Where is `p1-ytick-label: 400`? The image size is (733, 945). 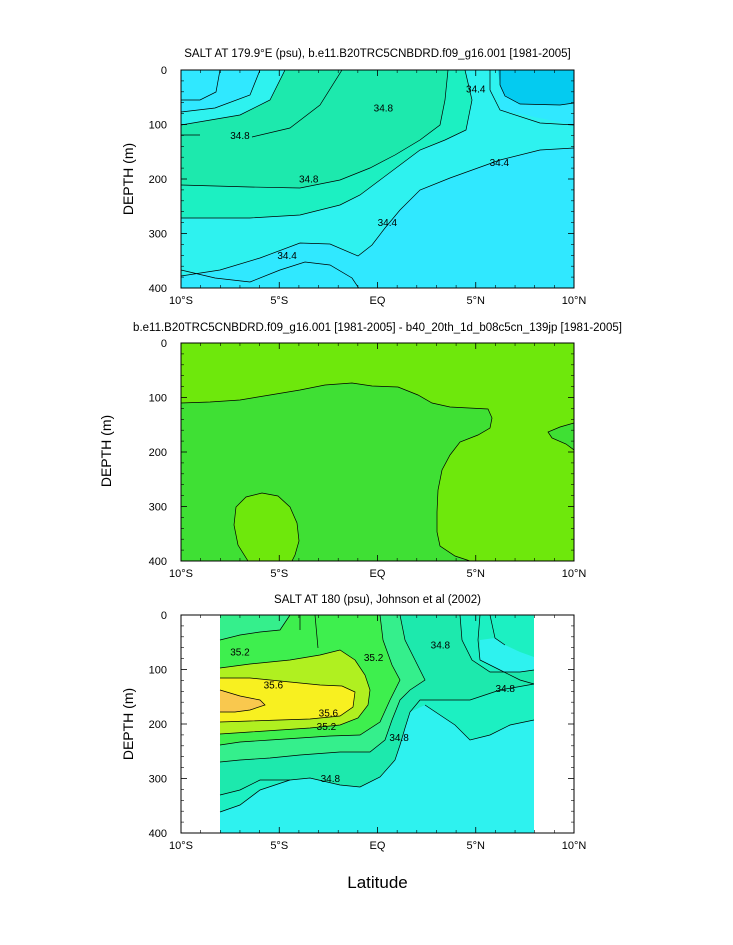
p1-ytick-label: 400 is located at coordinates (158, 289).